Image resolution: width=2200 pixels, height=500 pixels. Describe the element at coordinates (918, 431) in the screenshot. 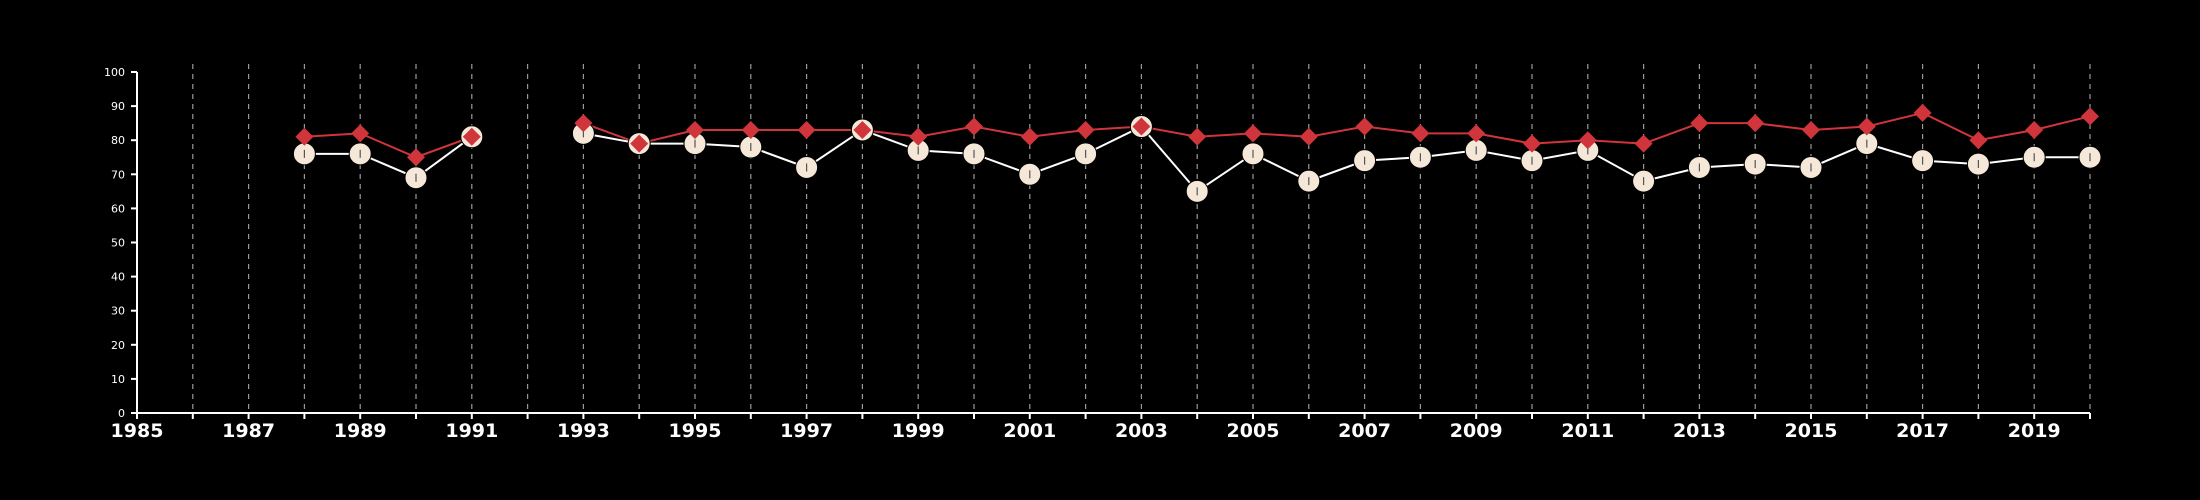

I see `x-tick-label-1999: 1999` at that location.